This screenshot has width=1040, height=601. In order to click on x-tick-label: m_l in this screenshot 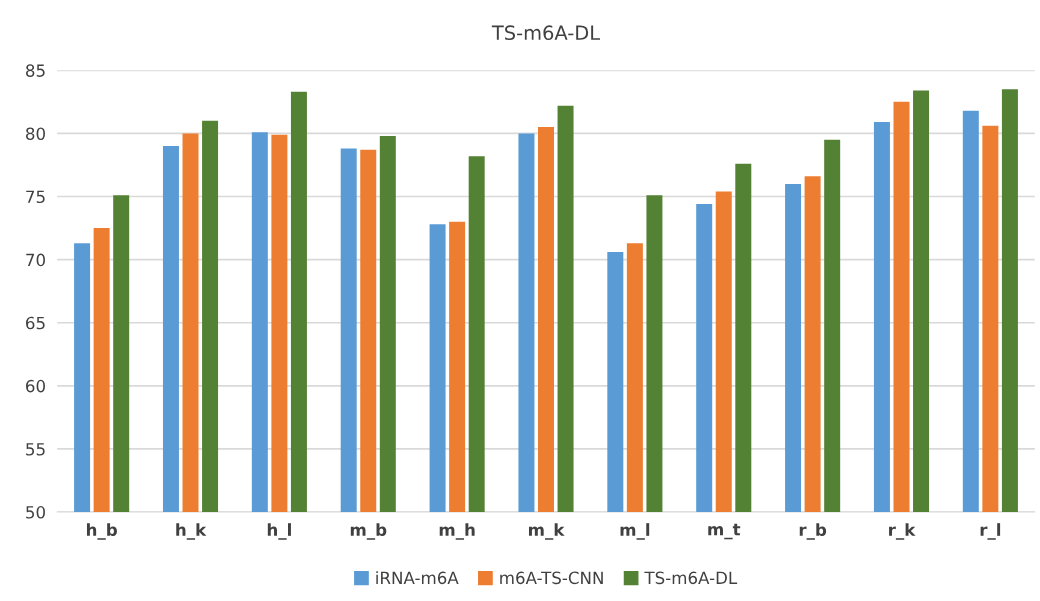, I will do `click(635, 531)`.